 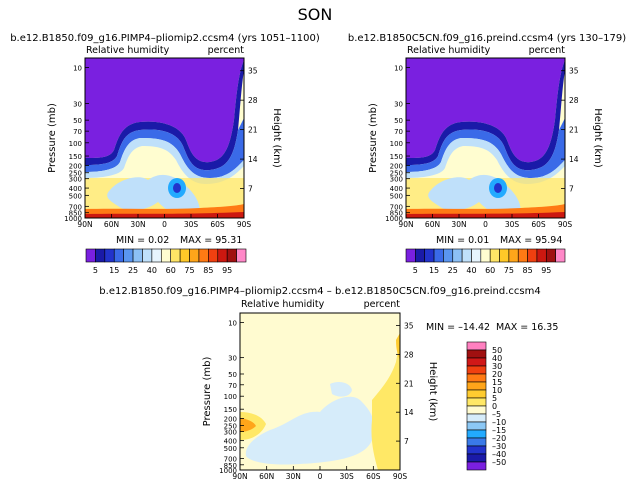 I want to click on colorbar-label: –50, so click(x=499, y=462).